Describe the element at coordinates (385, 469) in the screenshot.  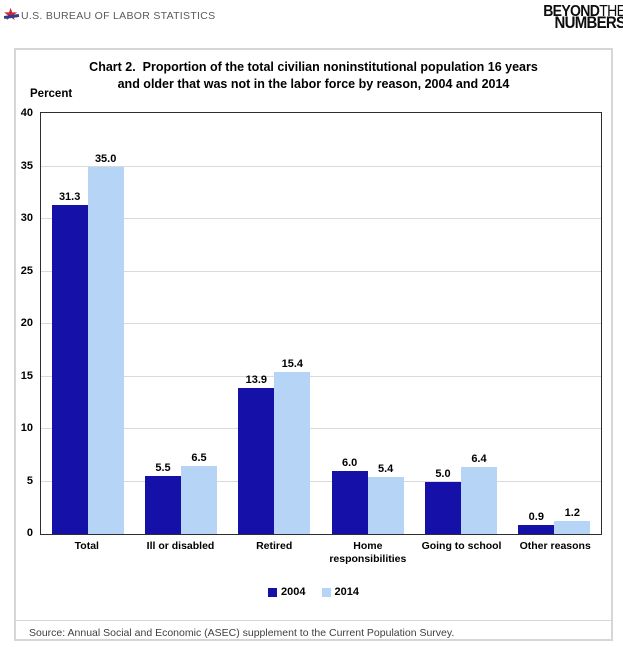
I see `bar-value-label: 5.4` at that location.